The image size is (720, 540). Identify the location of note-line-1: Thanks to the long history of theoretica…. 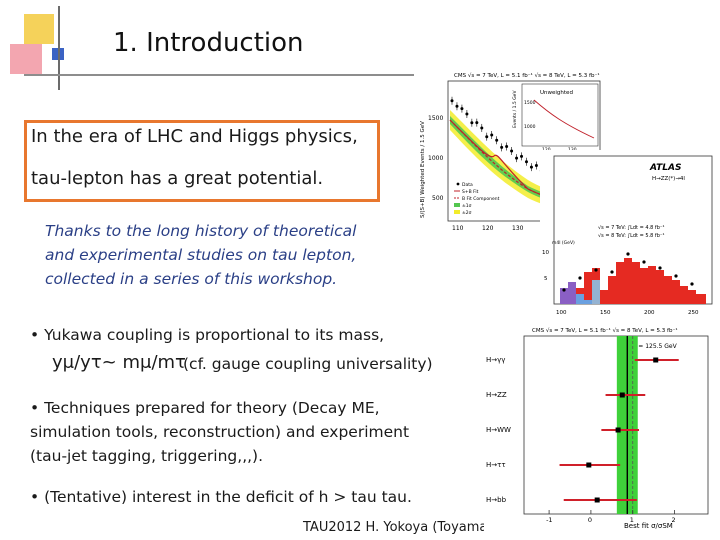
(201, 231).